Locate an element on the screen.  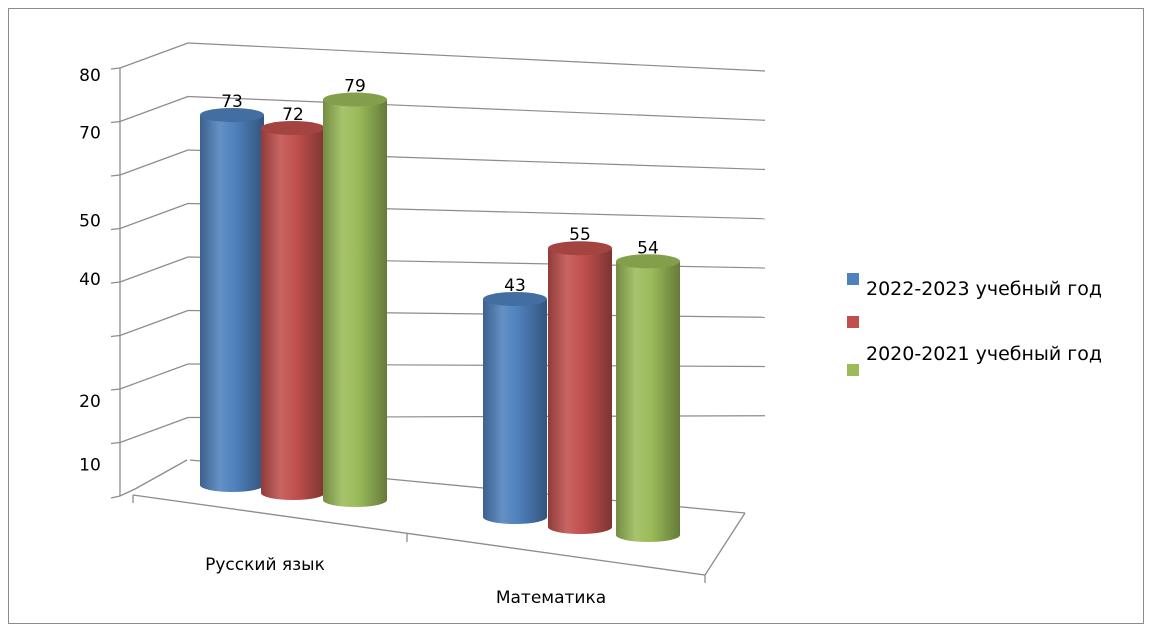
legend-label: 2022-2023 учебный год is located at coordinates (984, 289).